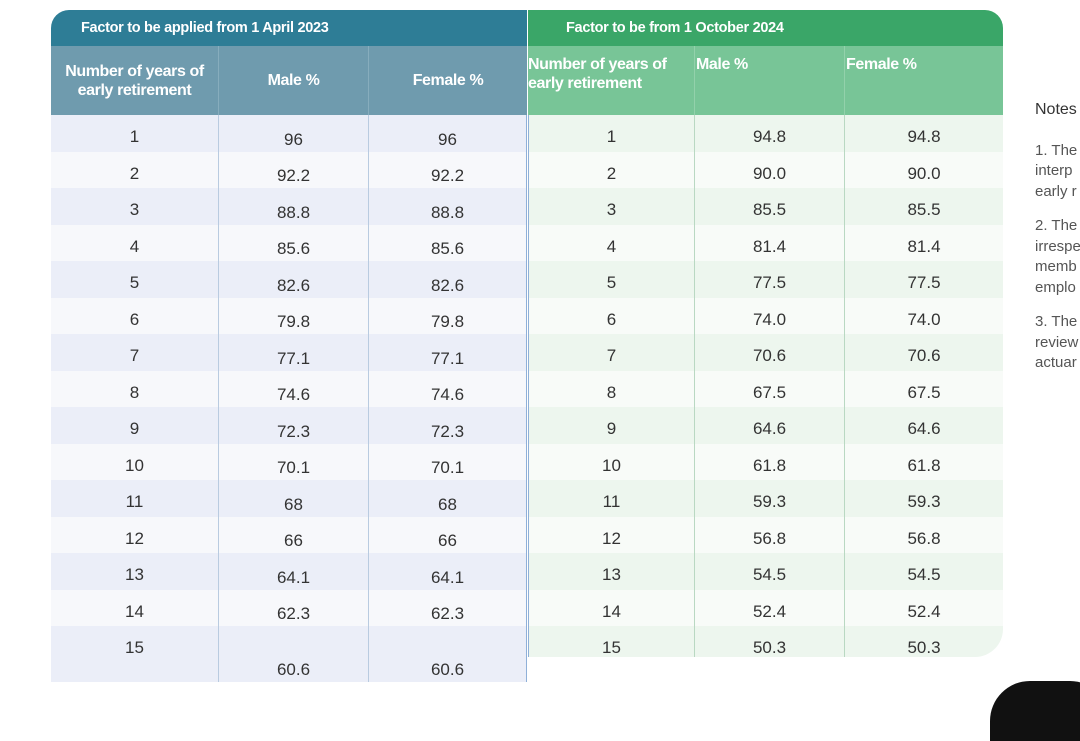  Describe the element at coordinates (135, 80) in the screenshot. I see `header-years: Number of years of early retirement` at that location.